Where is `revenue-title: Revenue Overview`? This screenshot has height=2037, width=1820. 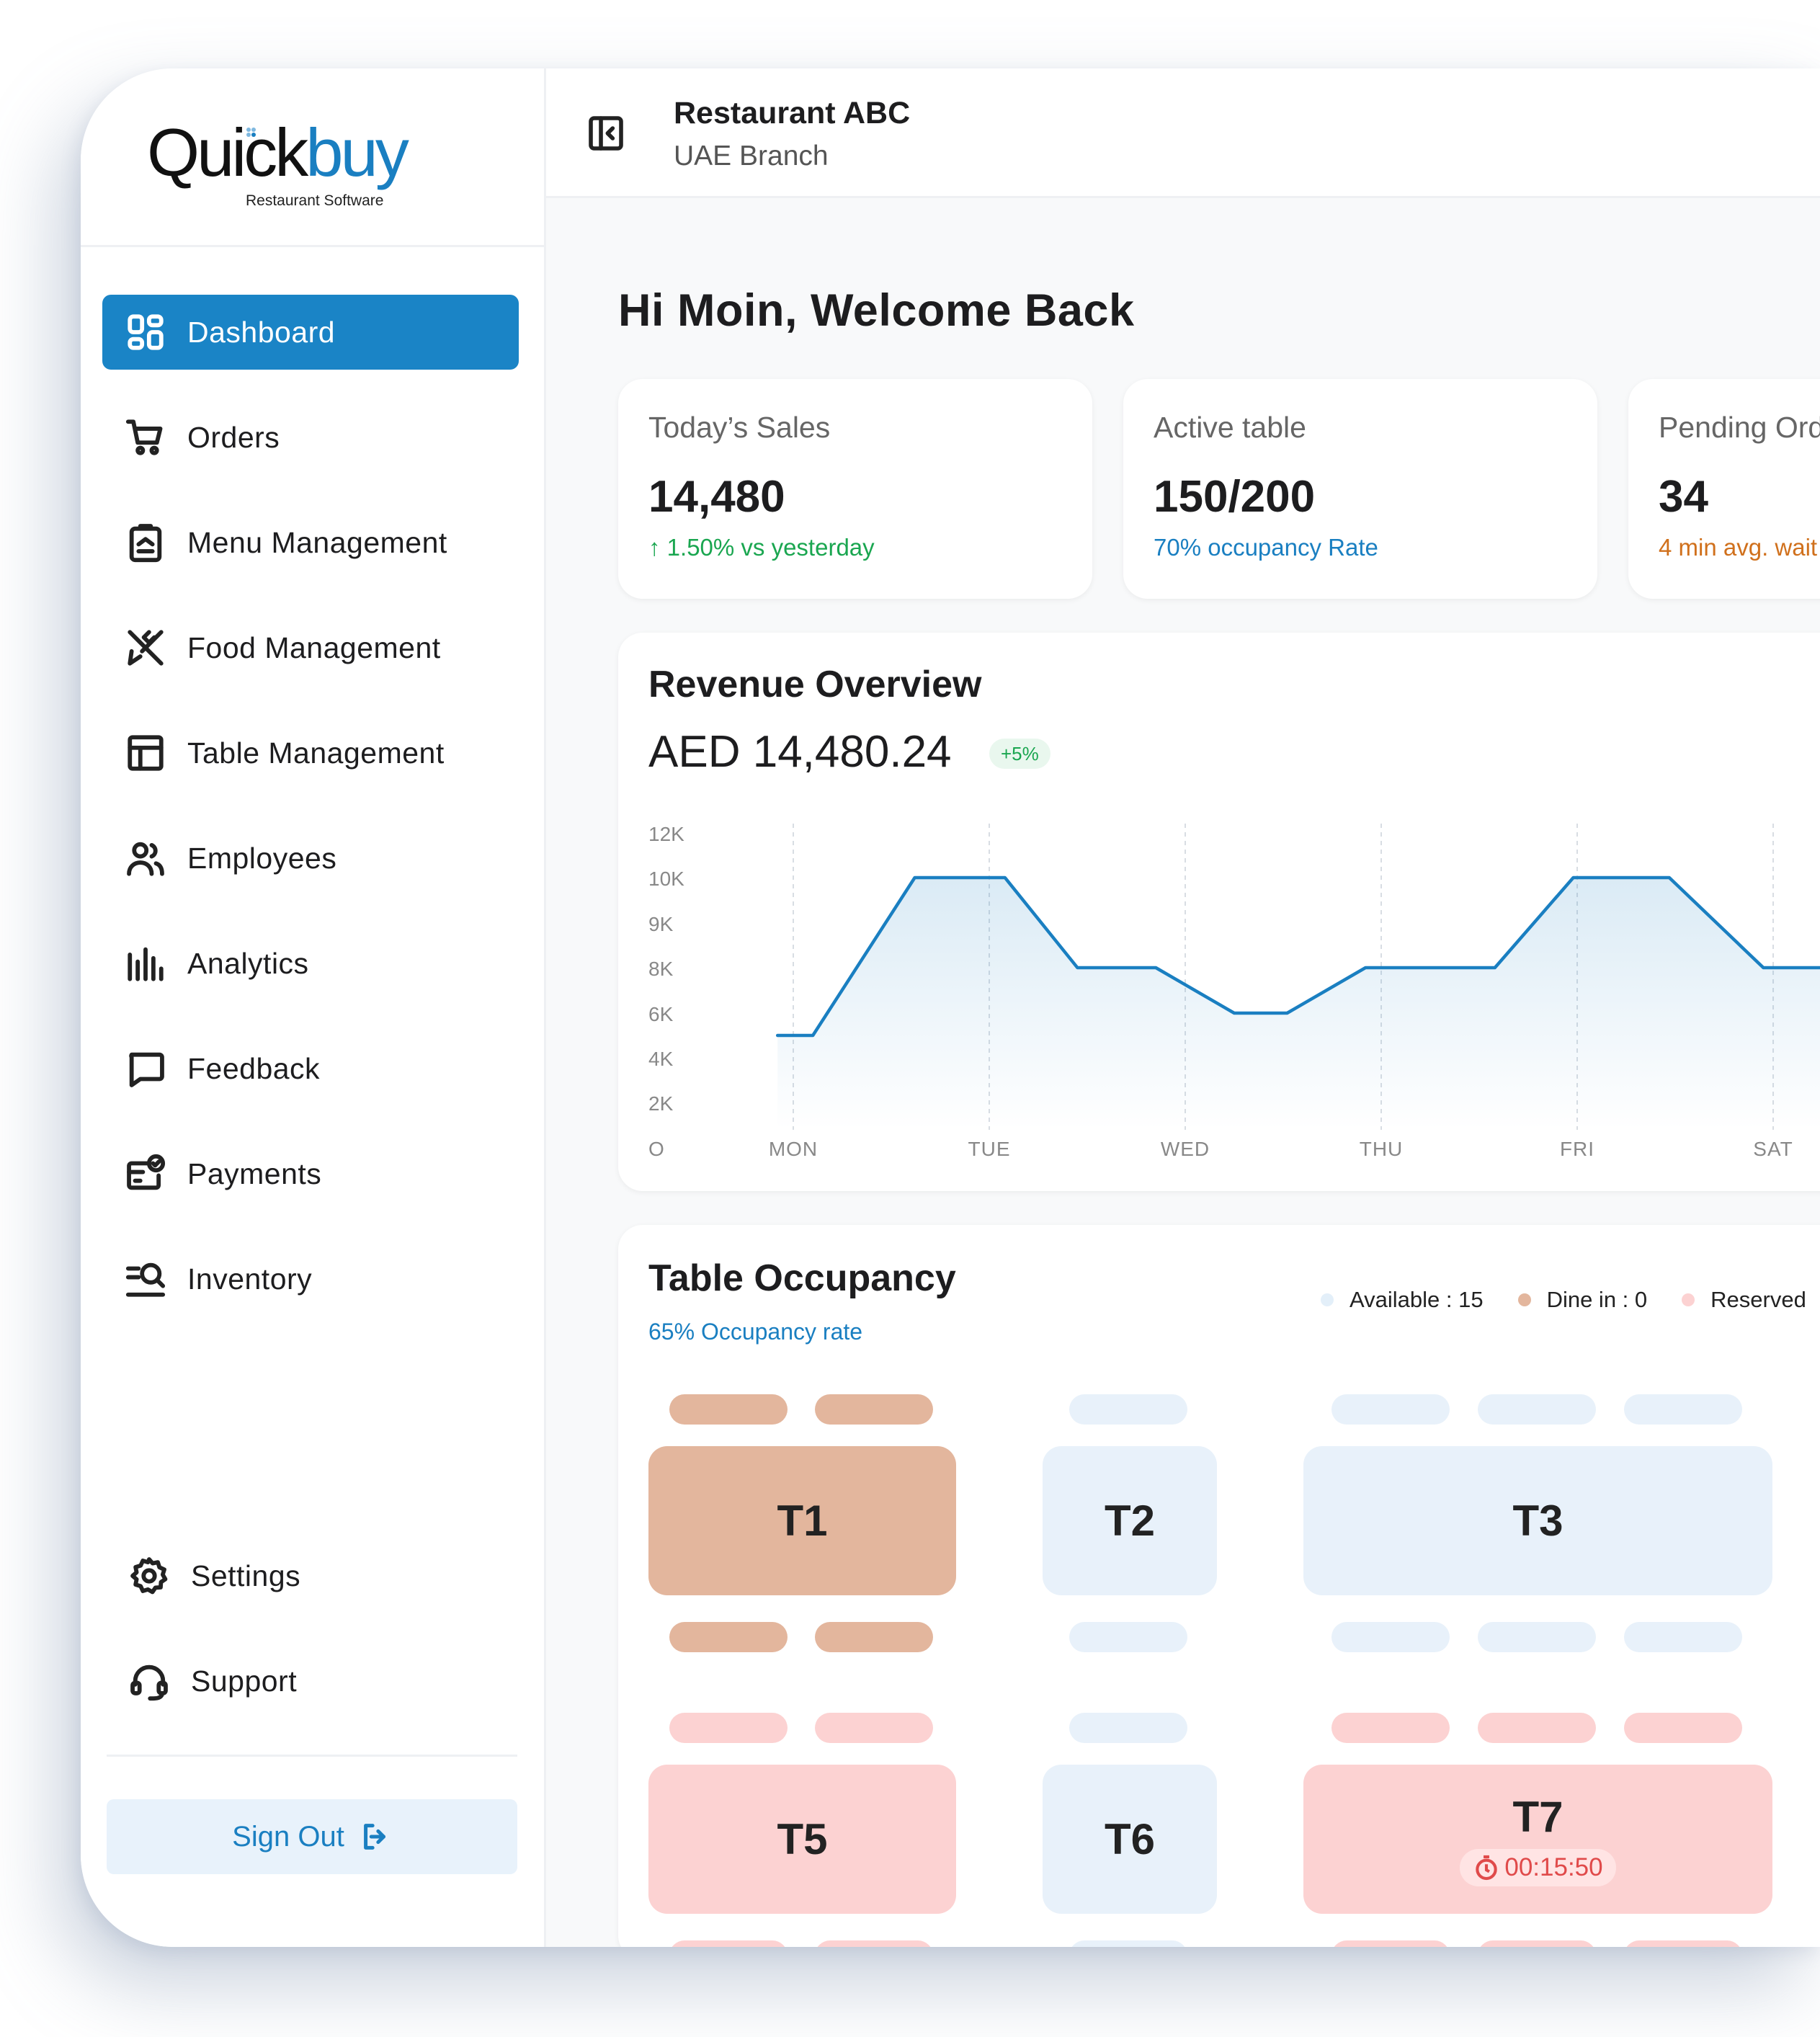 revenue-title: Revenue Overview is located at coordinates (815, 684).